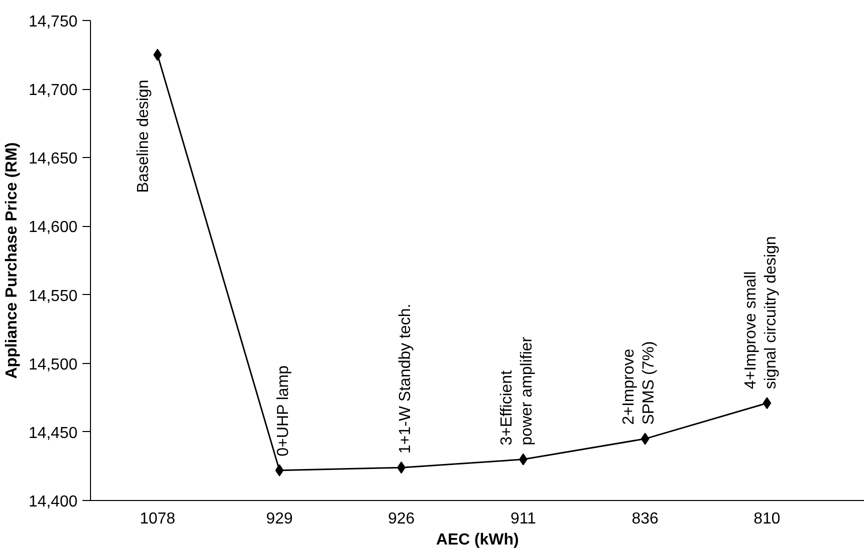 The width and height of the screenshot is (864, 551). I want to click on x-tick-label: 1078, so click(158, 519).